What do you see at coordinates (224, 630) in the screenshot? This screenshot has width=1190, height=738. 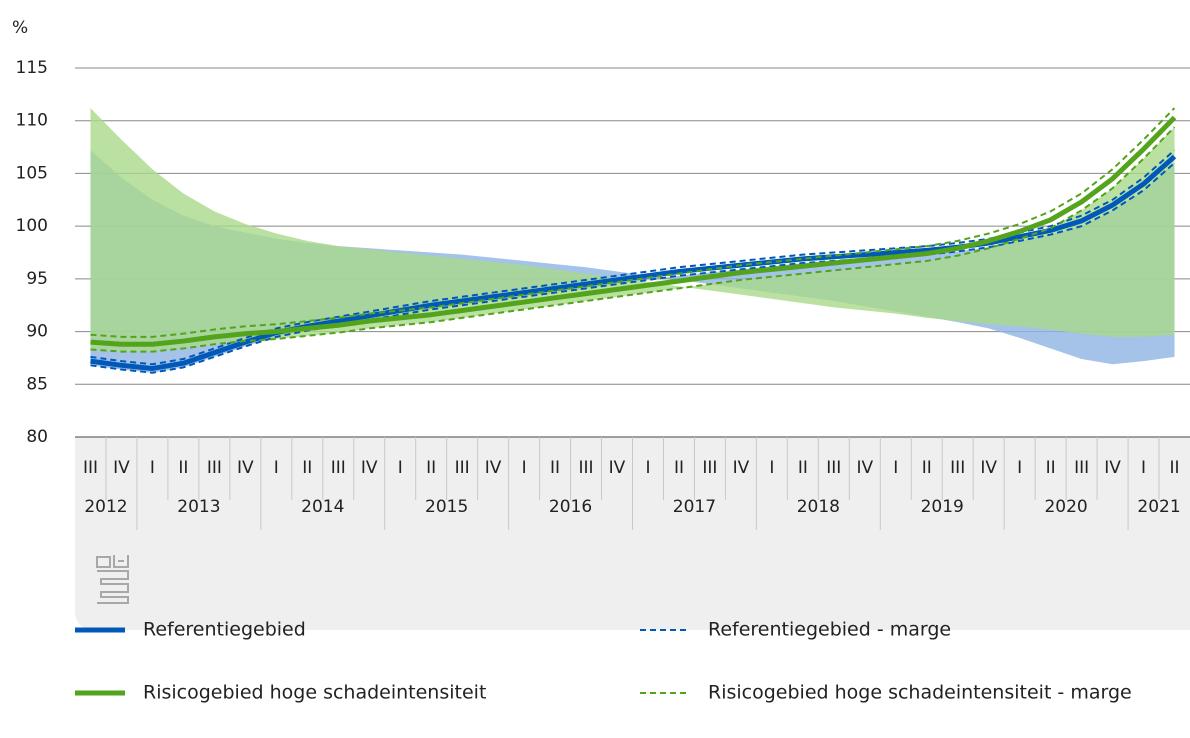 I see `legend-label: Referentiegebied` at bounding box center [224, 630].